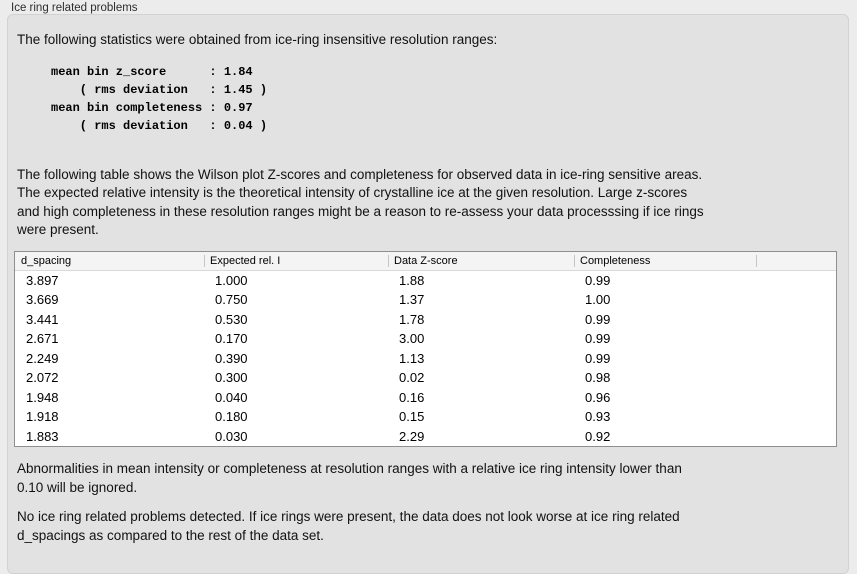 Image resolution: width=857 pixels, height=574 pixels. I want to click on table-row: 3.897 1.000 1.88 0.99, so click(425, 281).